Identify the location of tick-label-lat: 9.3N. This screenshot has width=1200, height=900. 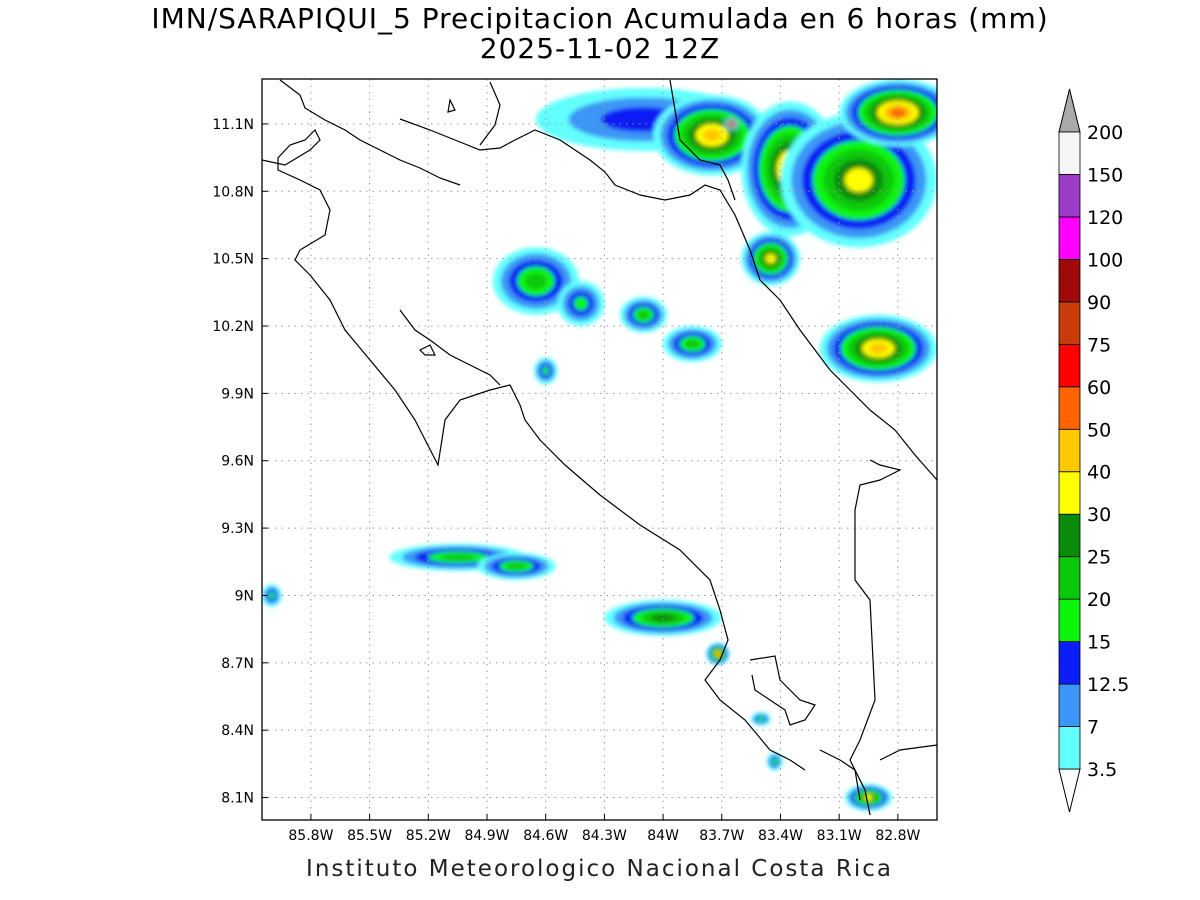
(237, 529).